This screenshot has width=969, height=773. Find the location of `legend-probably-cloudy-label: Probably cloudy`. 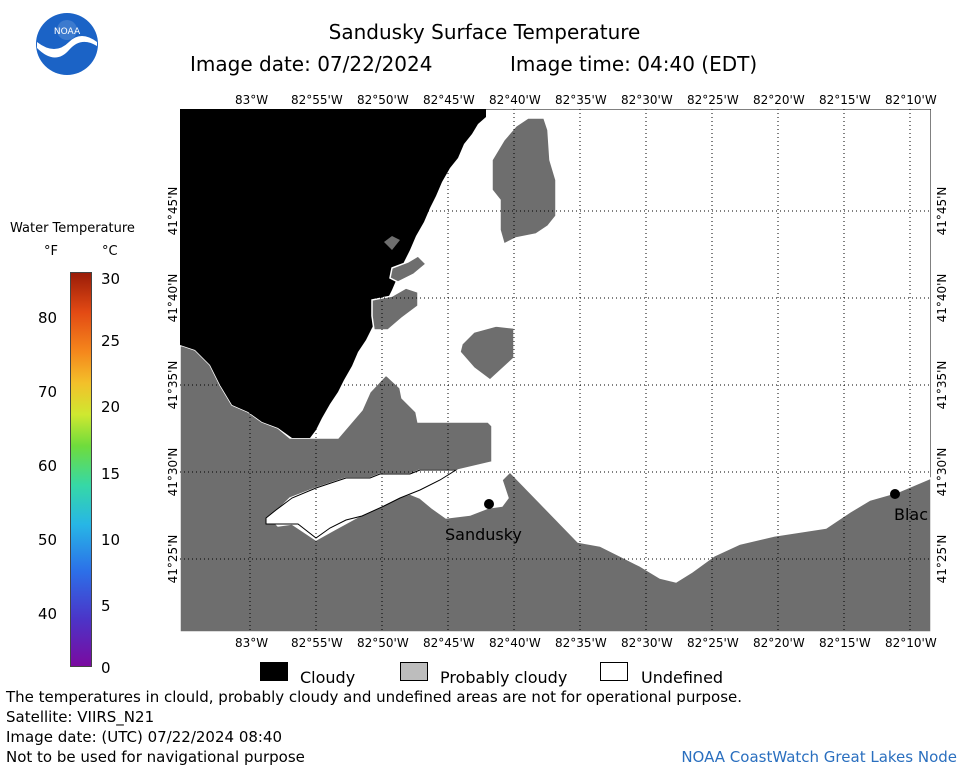

legend-probably-cloudy-label: Probably cloudy is located at coordinates (504, 677).